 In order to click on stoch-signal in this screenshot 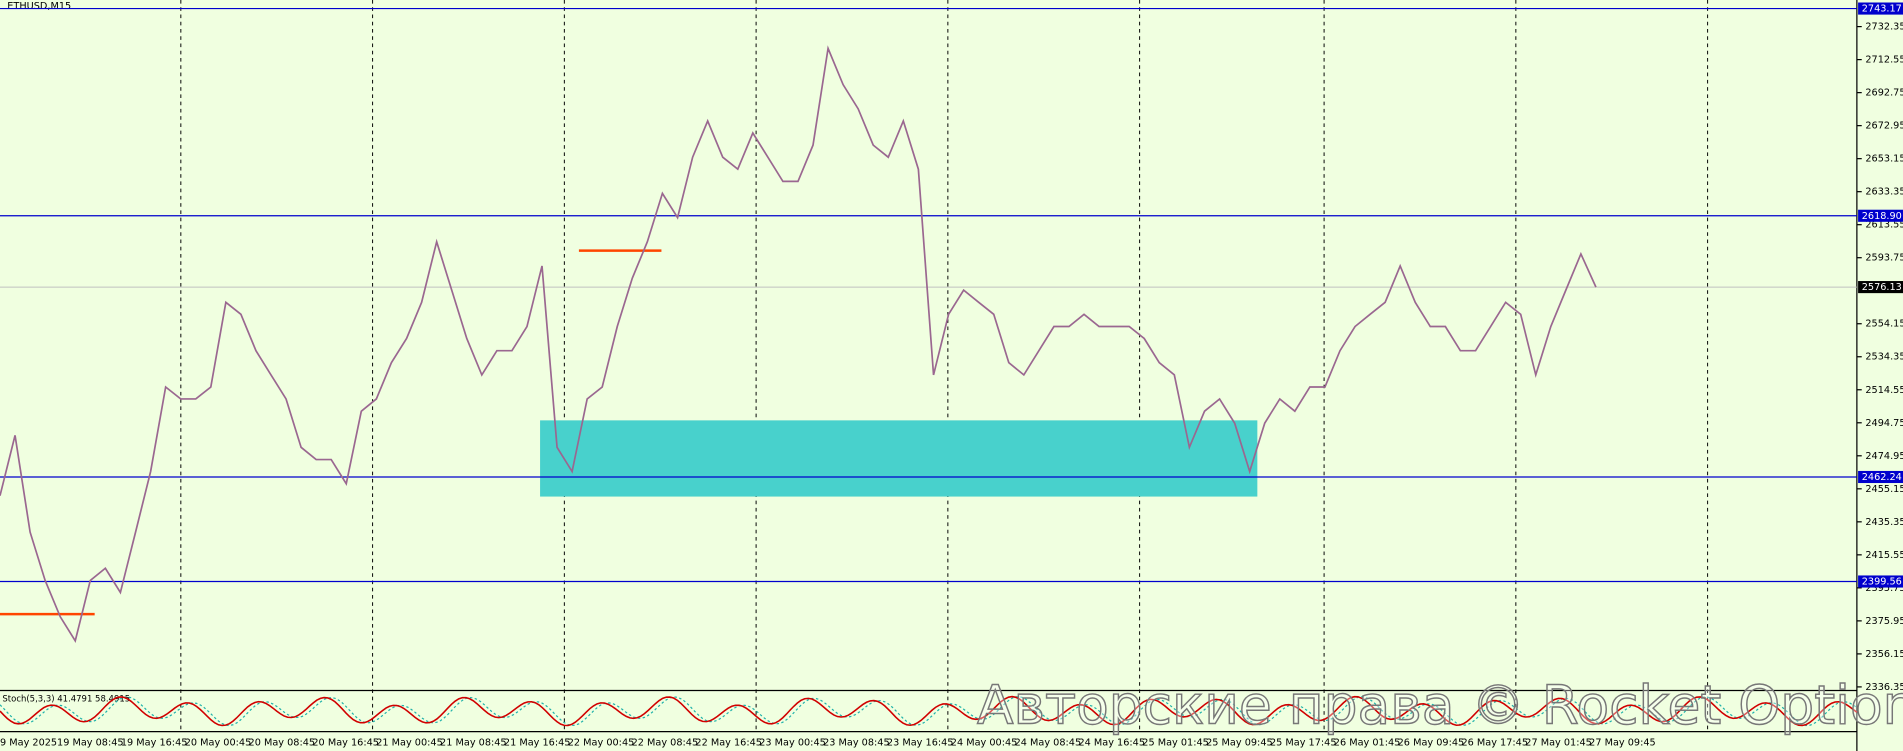, I will do `click(929, 711)`.